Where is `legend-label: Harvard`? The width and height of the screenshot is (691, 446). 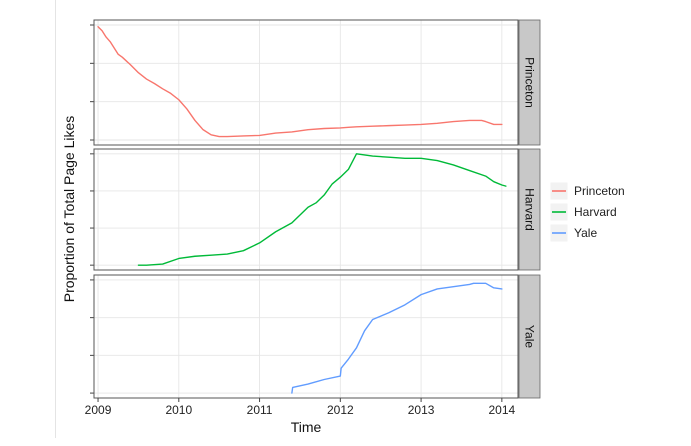
legend-label: Harvard is located at coordinates (595, 212).